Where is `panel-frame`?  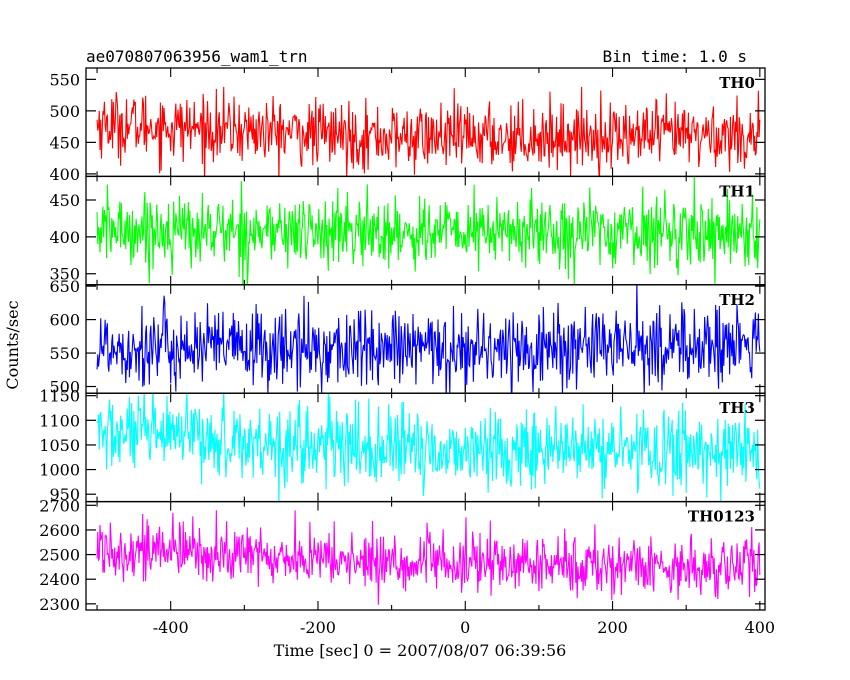 panel-frame is located at coordinates (425, 555).